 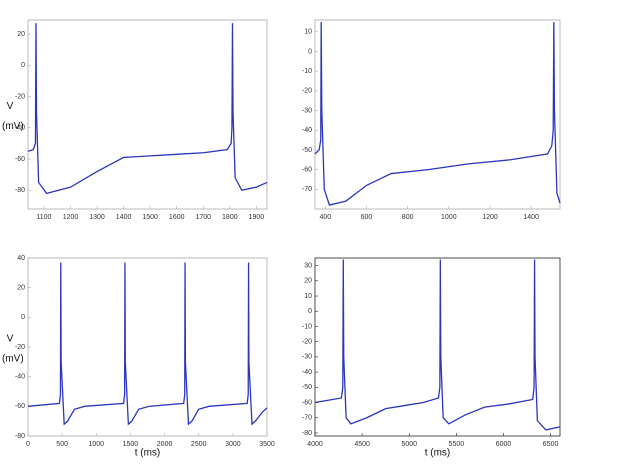 What do you see at coordinates (165, 444) in the screenshot?
I see `x-tick-label: 2000` at bounding box center [165, 444].